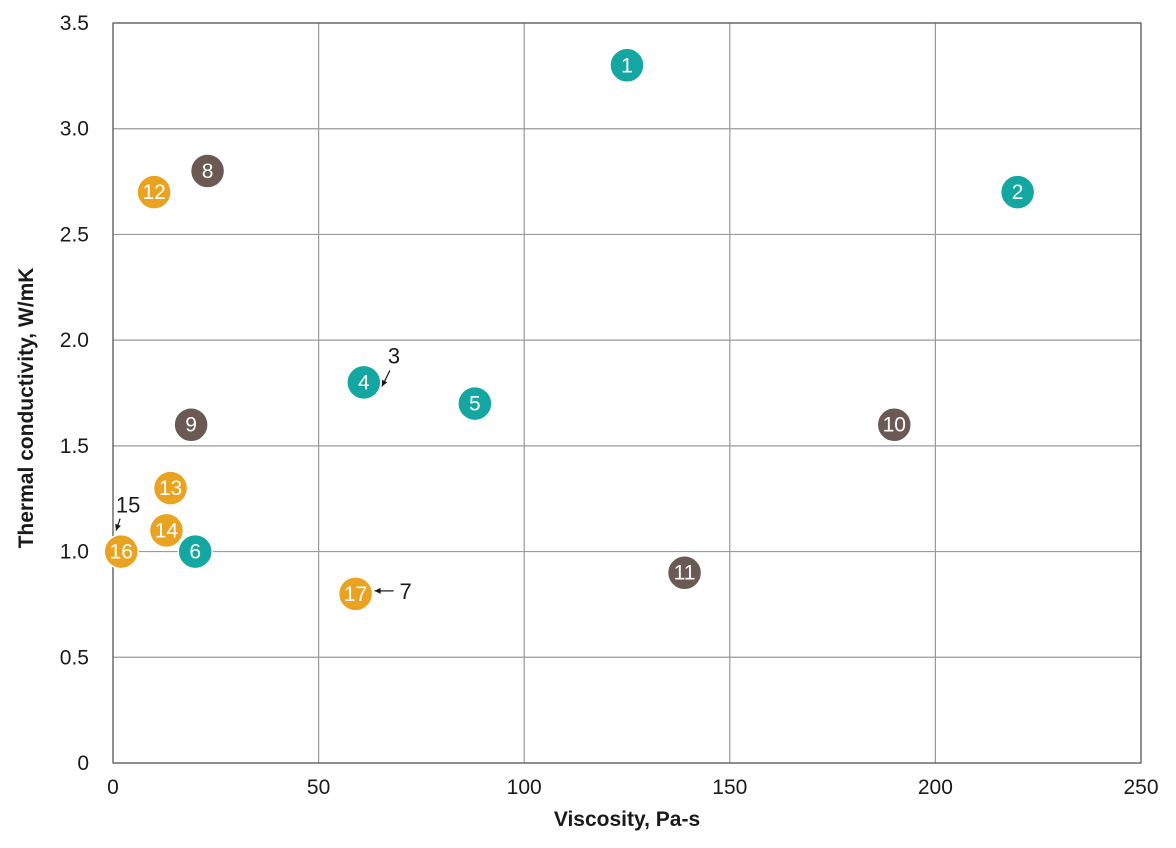  What do you see at coordinates (729, 787) in the screenshot?
I see `x-tick-label: 150` at bounding box center [729, 787].